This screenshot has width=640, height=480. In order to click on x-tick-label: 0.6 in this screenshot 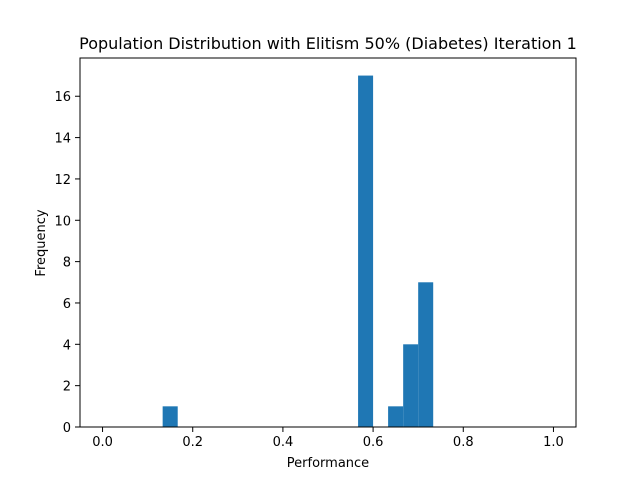, I will do `click(373, 442)`.